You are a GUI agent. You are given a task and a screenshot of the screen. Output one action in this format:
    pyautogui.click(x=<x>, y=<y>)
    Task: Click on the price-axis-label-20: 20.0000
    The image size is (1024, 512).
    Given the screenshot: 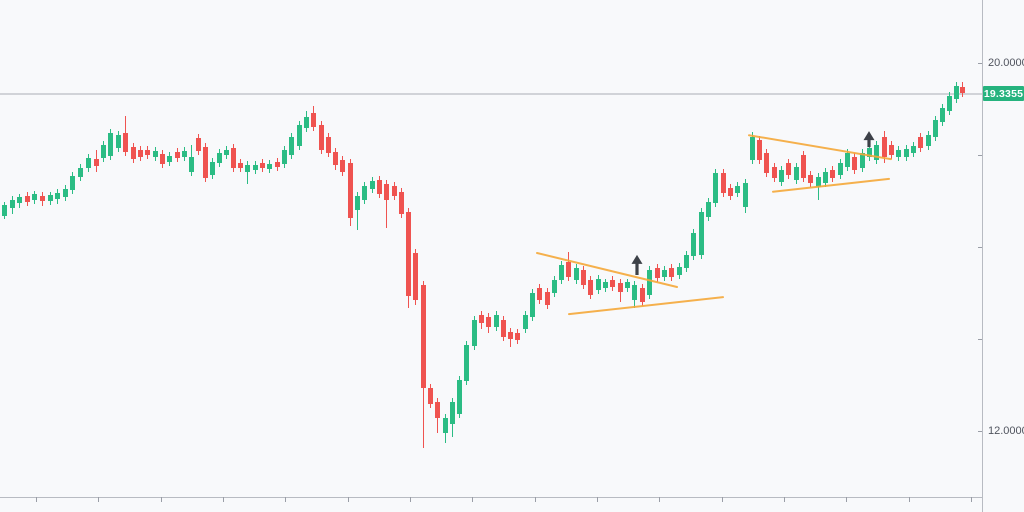 What is the action you would take?
    pyautogui.click(x=1006, y=63)
    